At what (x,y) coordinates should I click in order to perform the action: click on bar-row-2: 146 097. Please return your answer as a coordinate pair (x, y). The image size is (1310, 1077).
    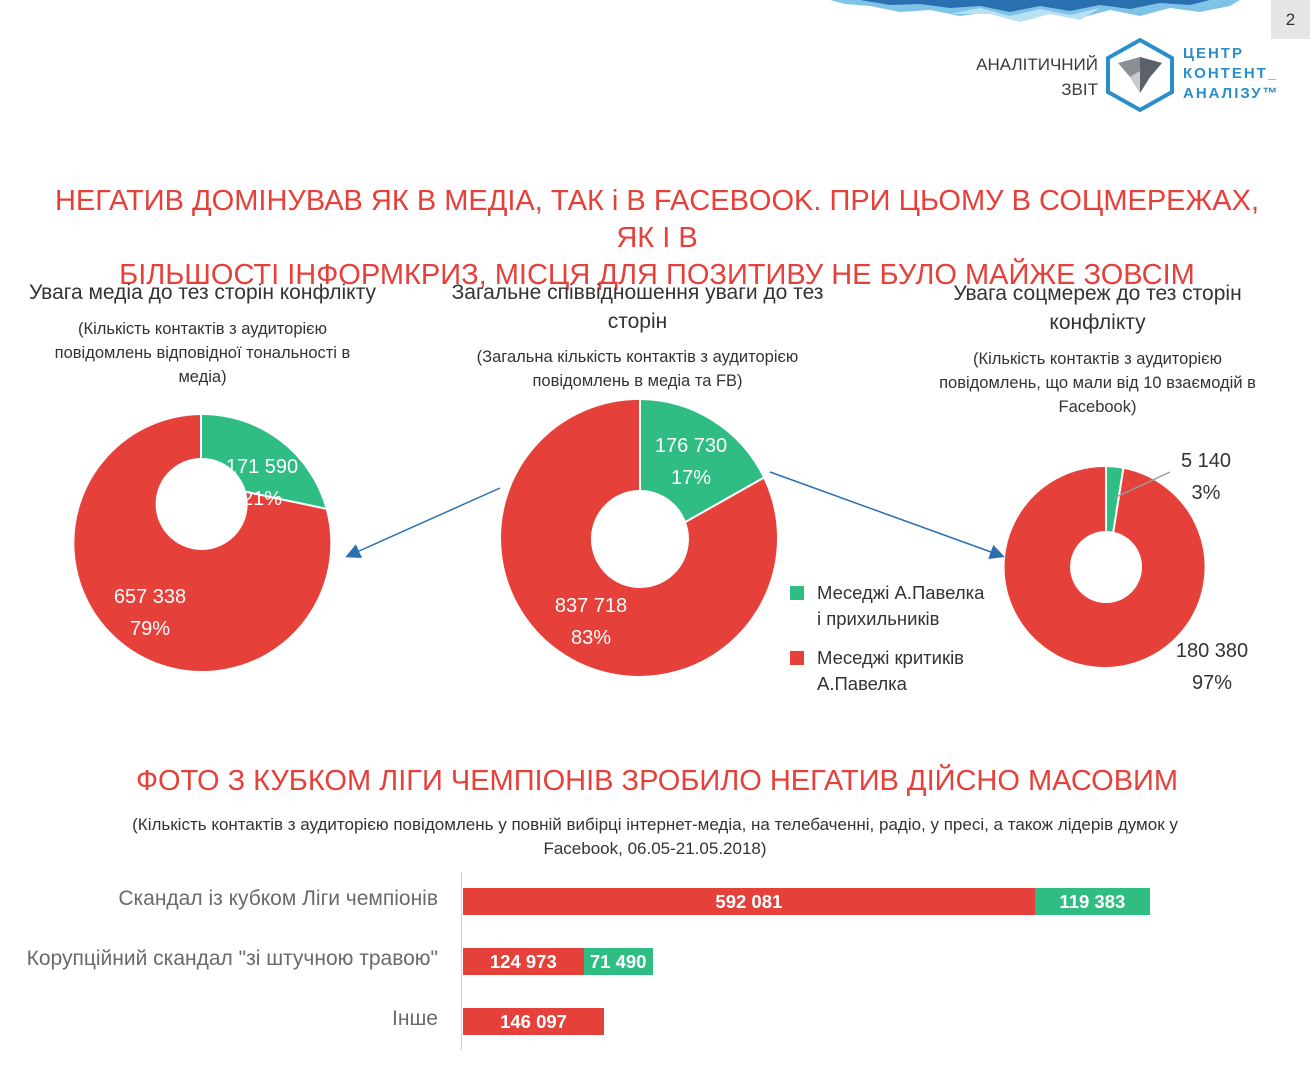
    Looking at the image, I should click on (534, 1021).